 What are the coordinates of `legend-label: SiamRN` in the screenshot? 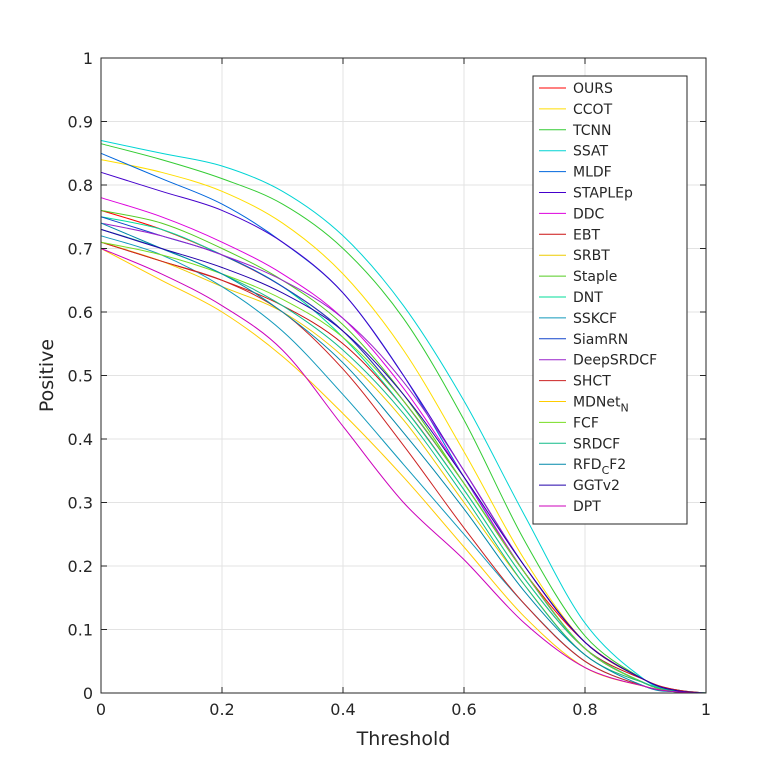 It's located at (600, 340).